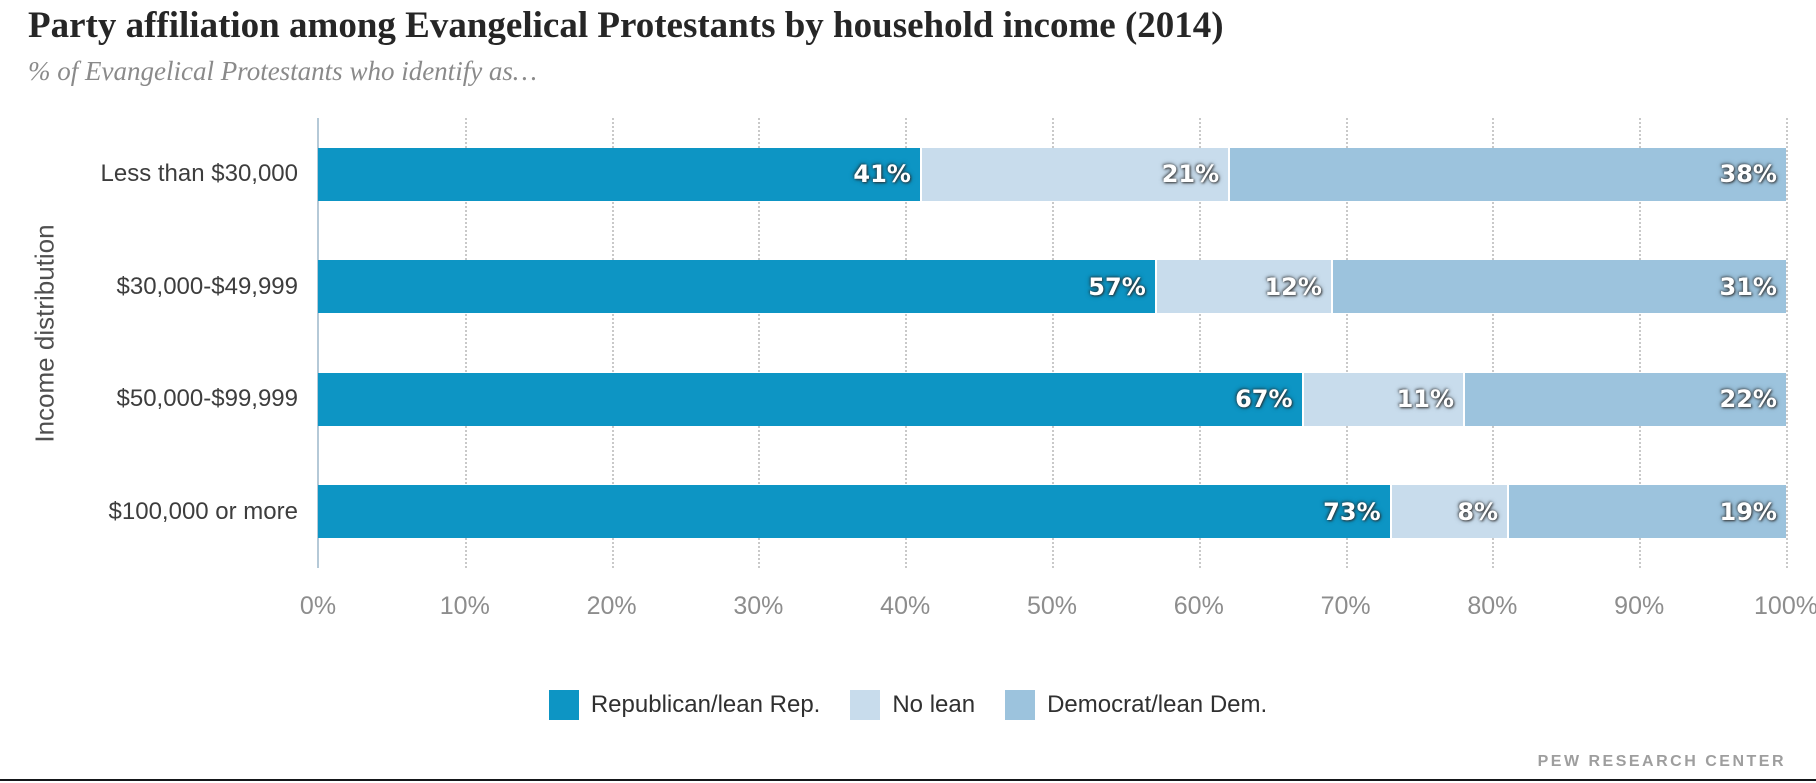  What do you see at coordinates (1157, 704) in the screenshot?
I see `legend-label: Democrat/lean Dem.` at bounding box center [1157, 704].